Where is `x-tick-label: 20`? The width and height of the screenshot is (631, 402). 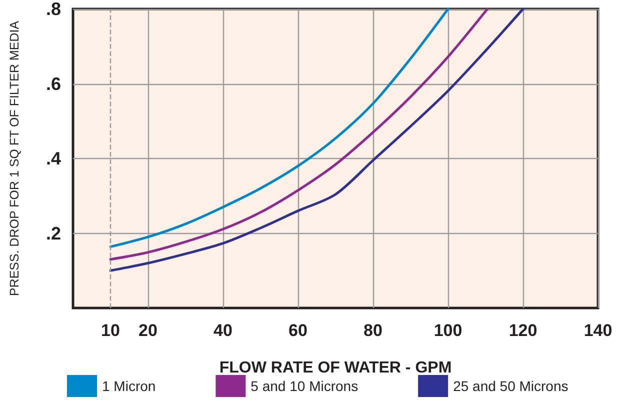 x-tick-label: 20 is located at coordinates (148, 330).